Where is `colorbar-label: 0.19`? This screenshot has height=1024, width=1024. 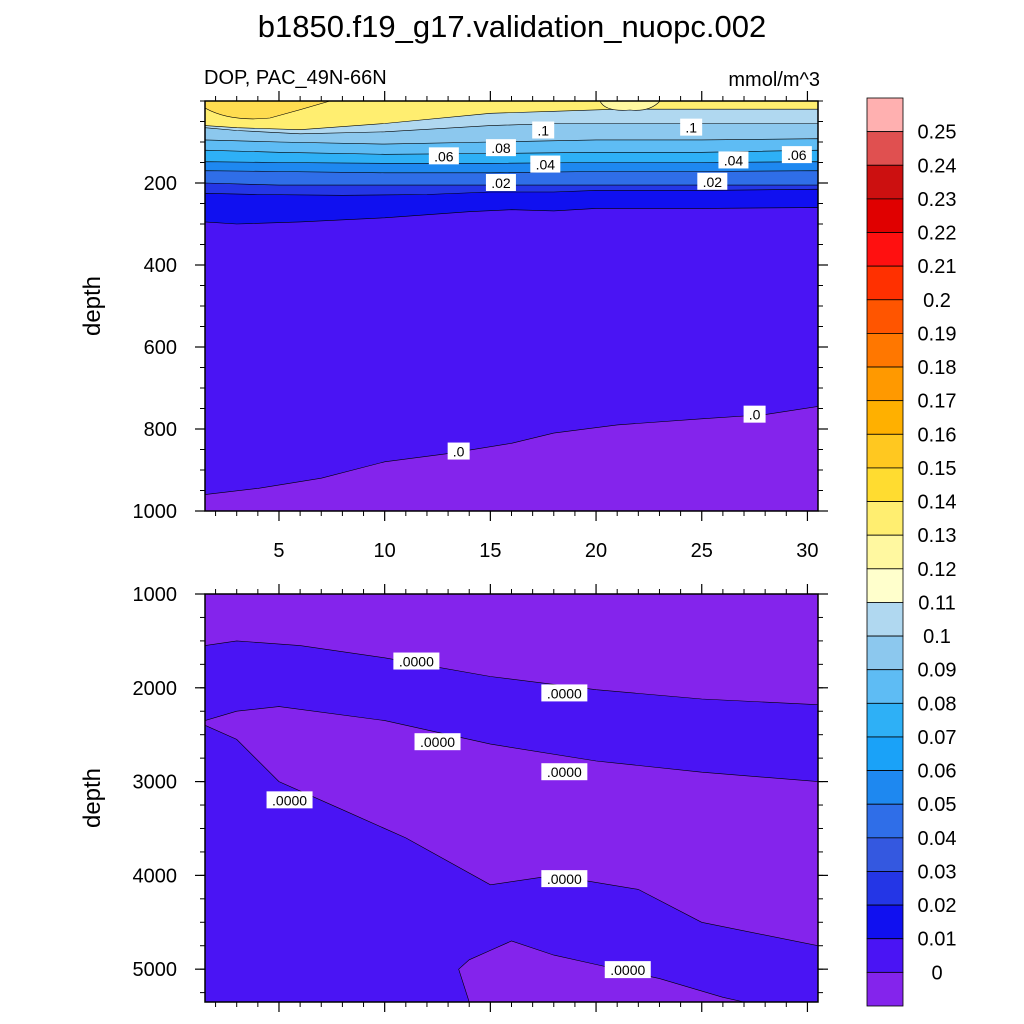
colorbar-label: 0.19 is located at coordinates (937, 334).